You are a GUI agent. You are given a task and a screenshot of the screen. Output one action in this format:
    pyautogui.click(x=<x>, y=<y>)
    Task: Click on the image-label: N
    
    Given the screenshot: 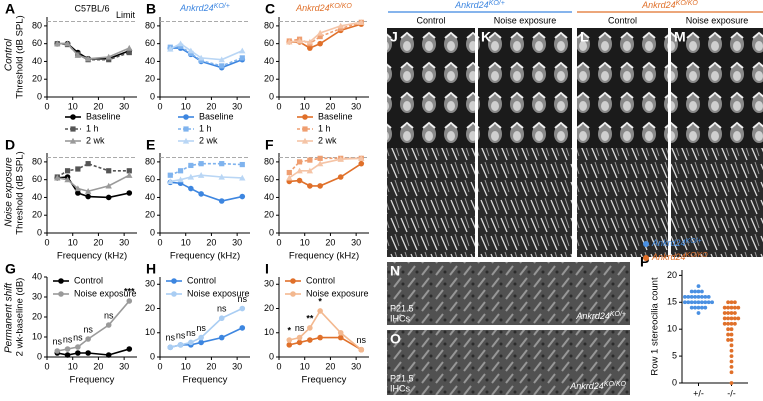 What is the action you would take?
    pyautogui.click(x=395, y=271)
    